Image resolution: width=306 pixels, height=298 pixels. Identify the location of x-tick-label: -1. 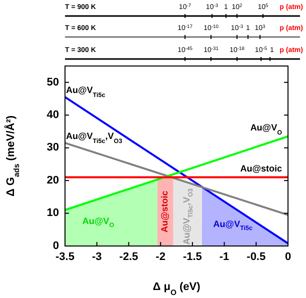
(224, 257).